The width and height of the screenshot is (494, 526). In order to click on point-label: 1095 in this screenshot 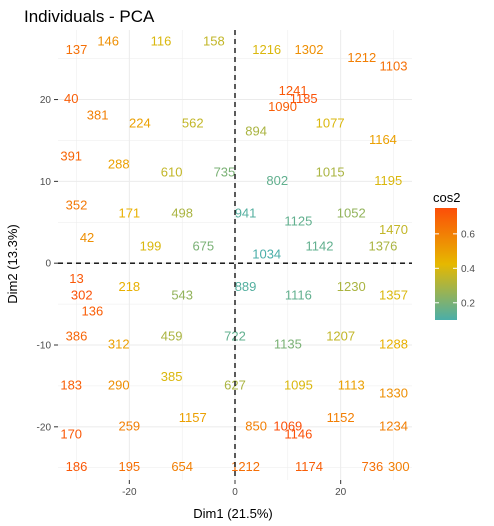, I will do `click(298, 384)`.